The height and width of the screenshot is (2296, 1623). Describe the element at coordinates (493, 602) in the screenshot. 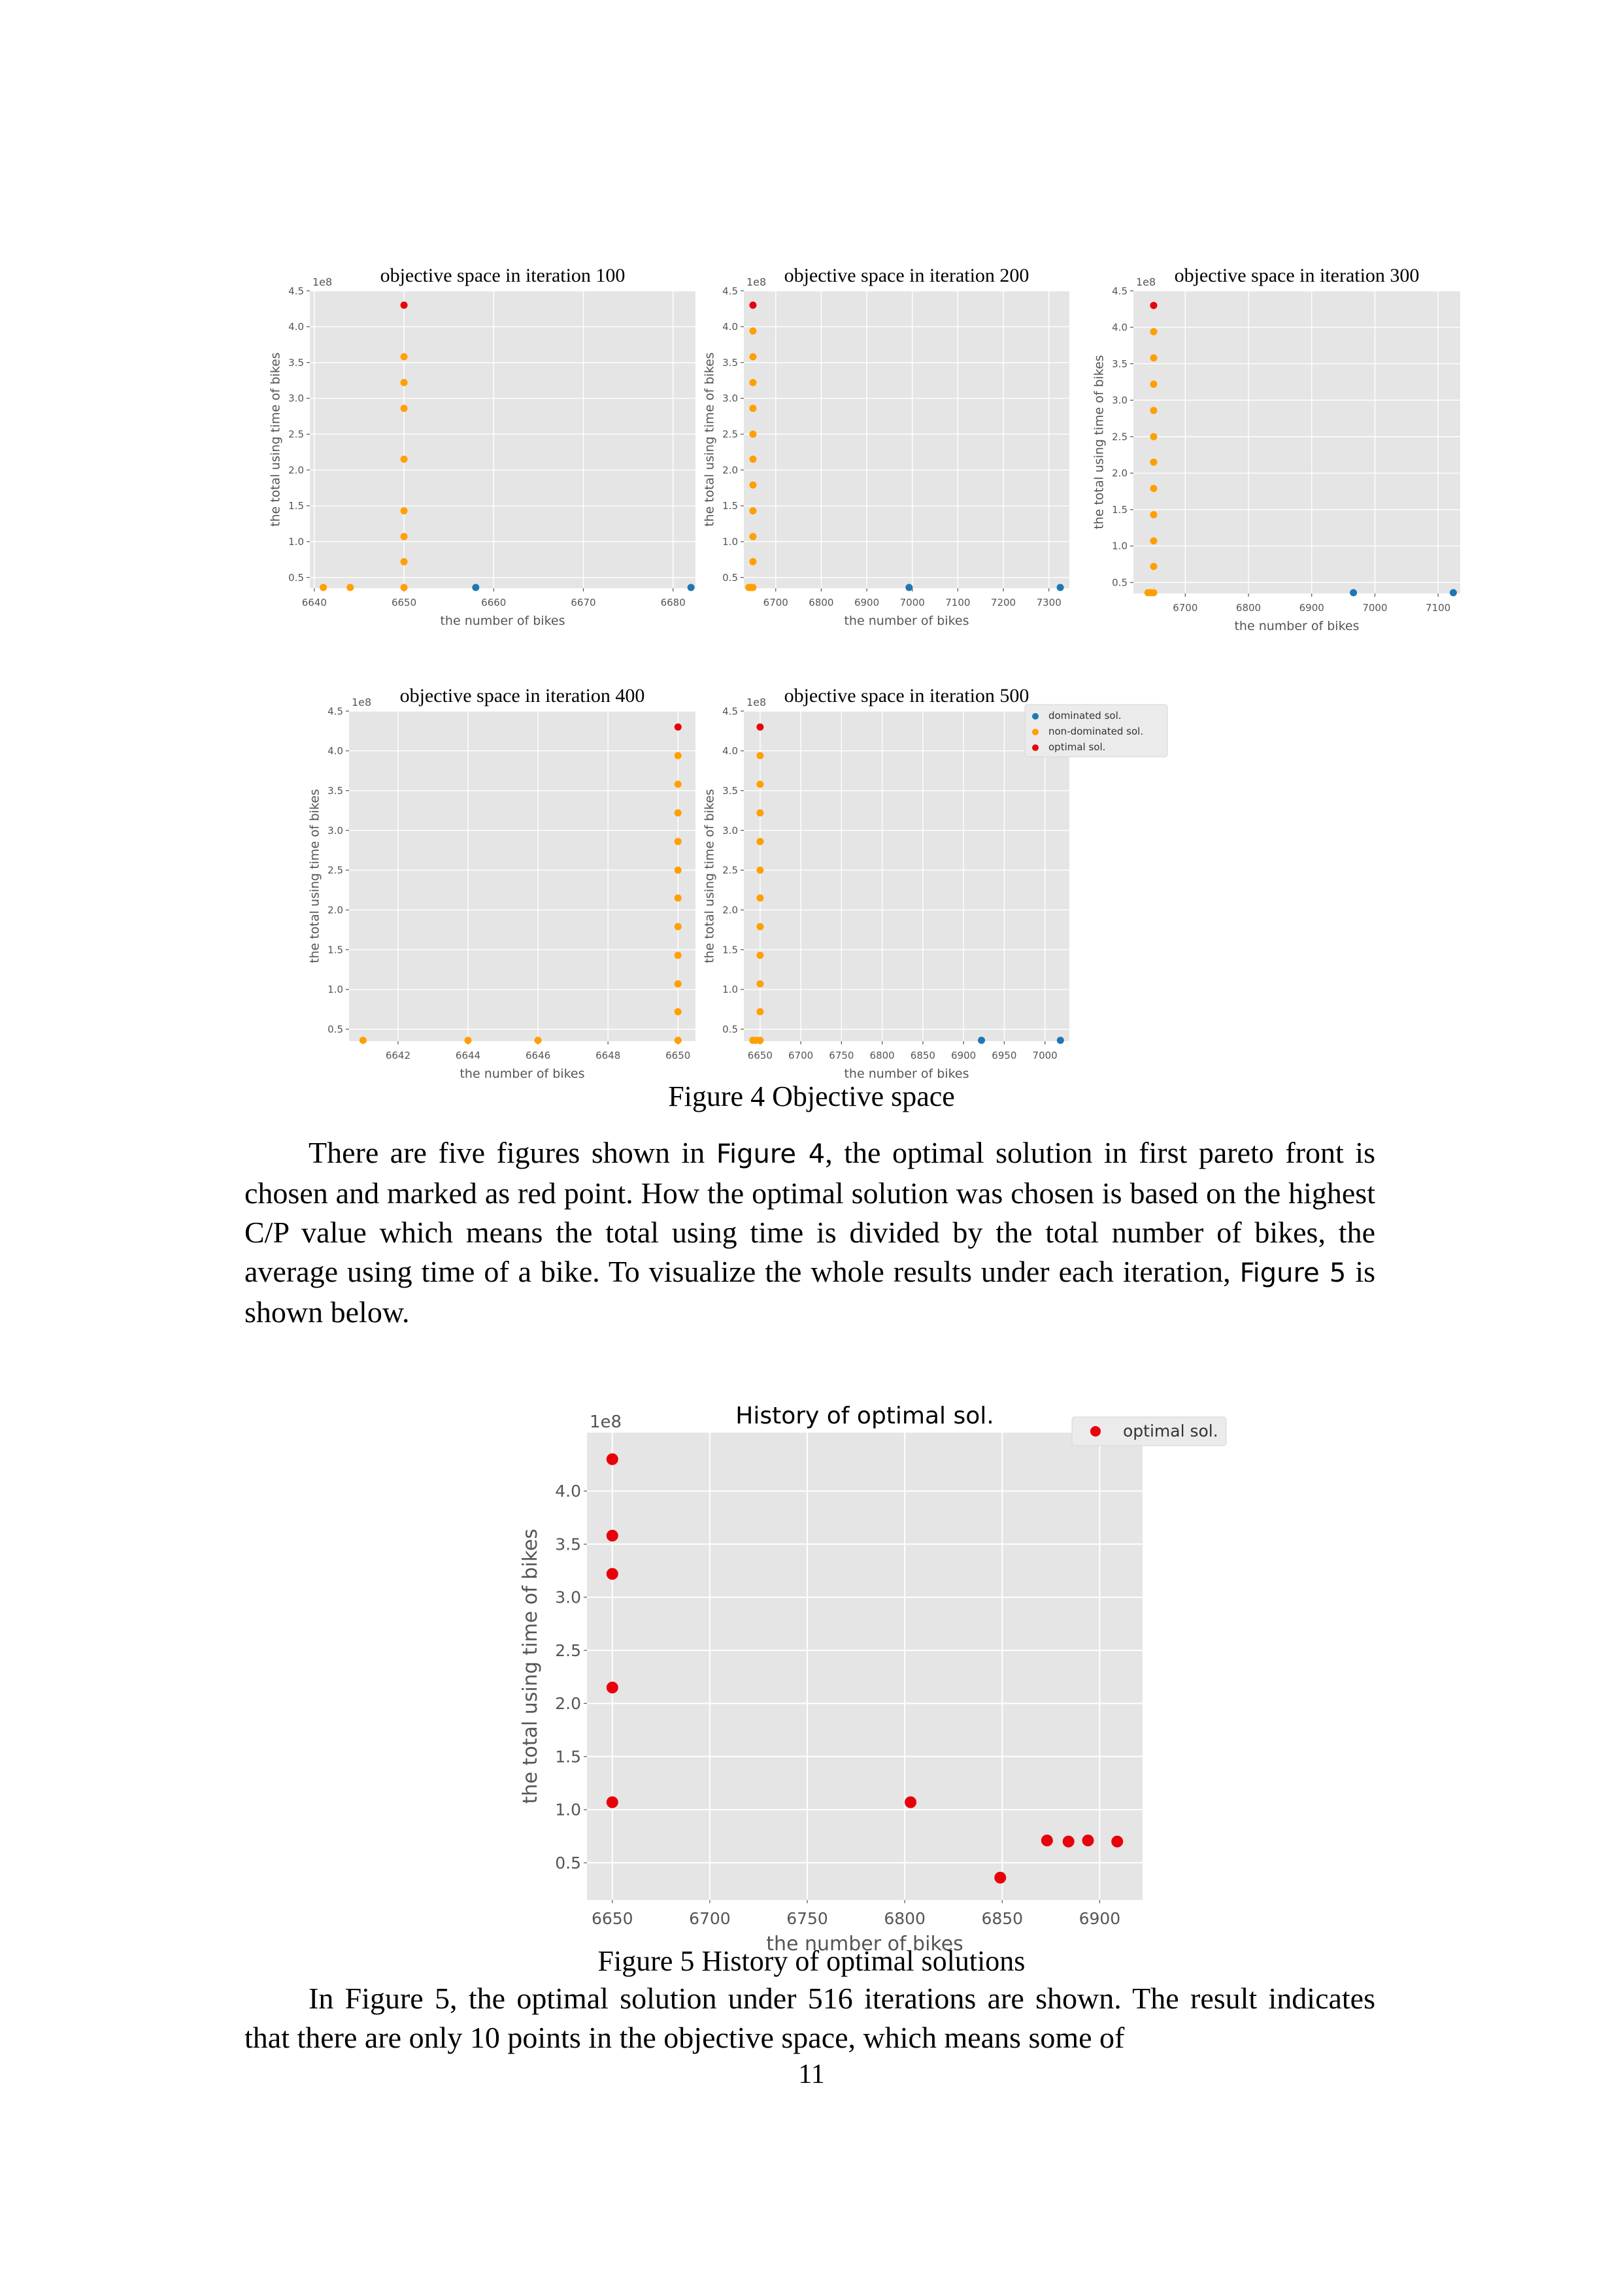

I see `x-tick-label: 6660` at that location.